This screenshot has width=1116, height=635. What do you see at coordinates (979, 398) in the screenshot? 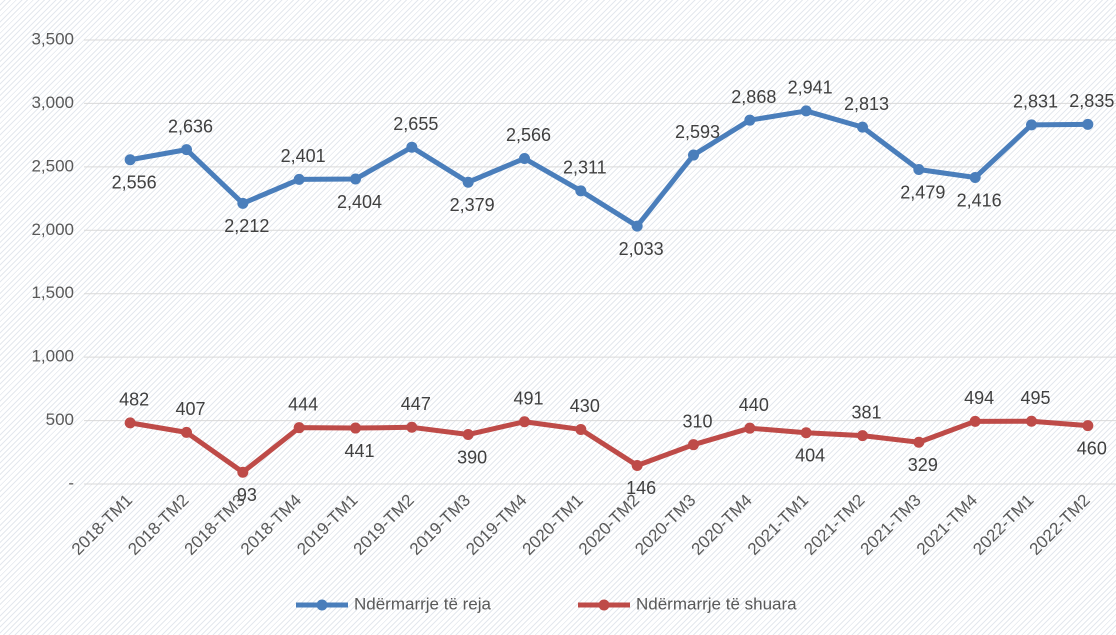
I see `data-label: 494` at bounding box center [979, 398].